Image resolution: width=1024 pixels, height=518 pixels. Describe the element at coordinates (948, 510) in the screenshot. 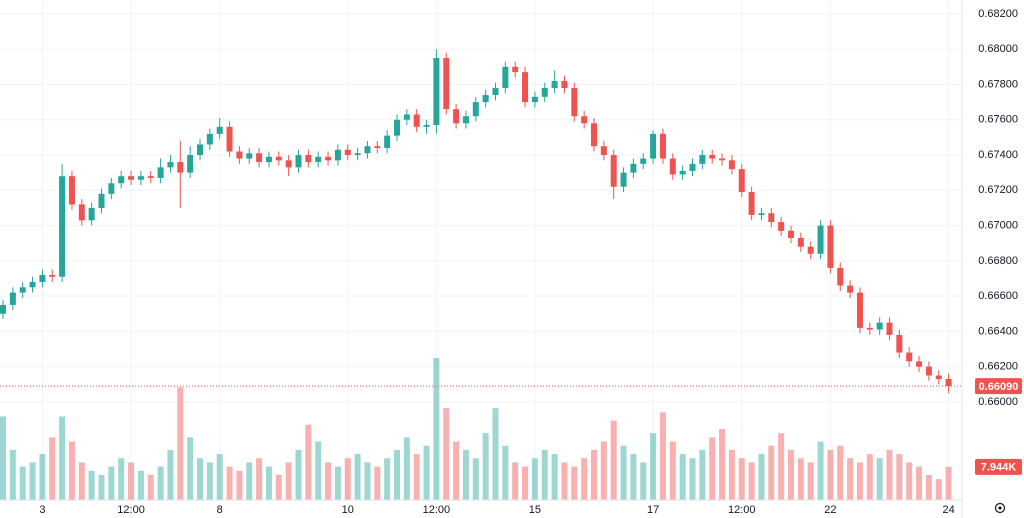

I see `x-tick-label: 24` at that location.